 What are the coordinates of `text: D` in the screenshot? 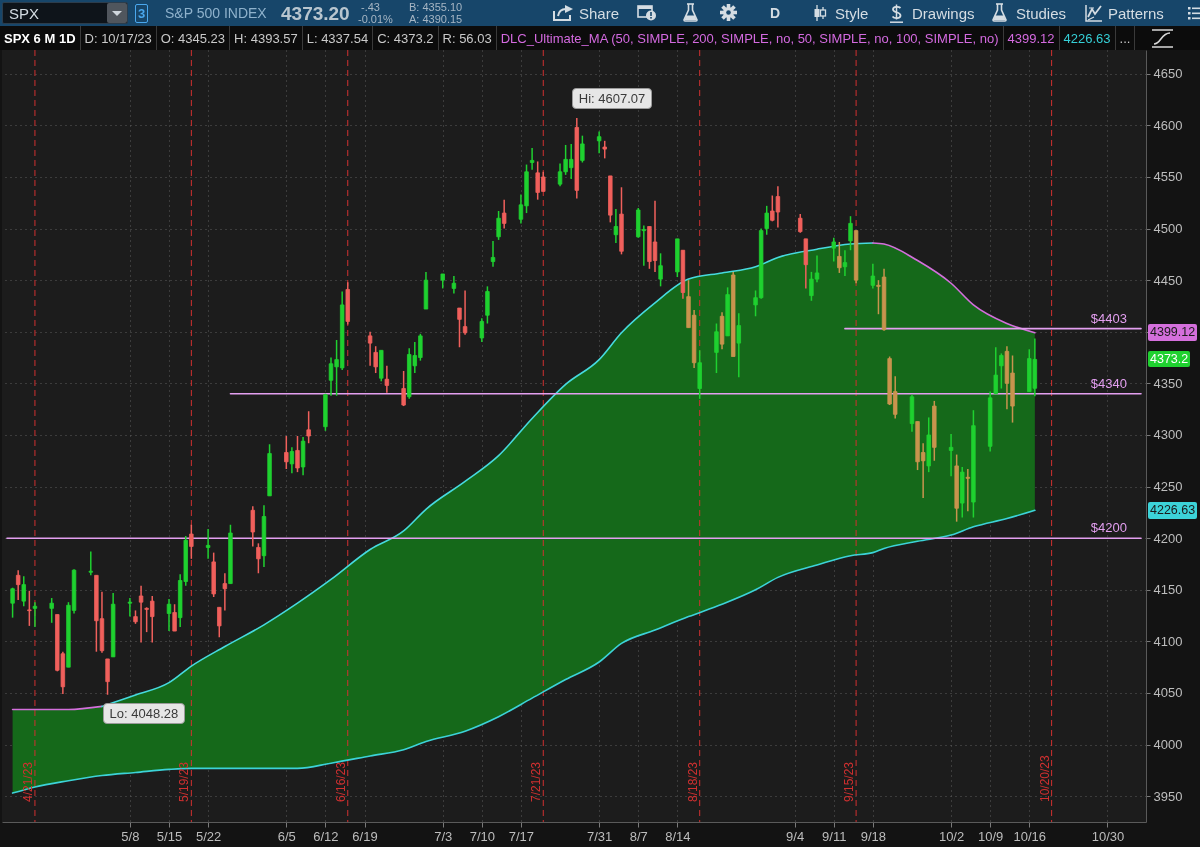 It's located at (775, 13).